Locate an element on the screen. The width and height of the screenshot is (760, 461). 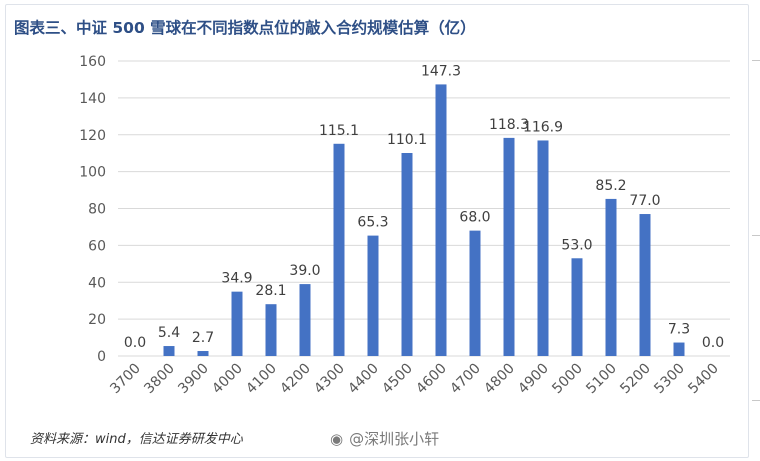
x-tick-label-4700: 4700 is located at coordinates (465, 379).